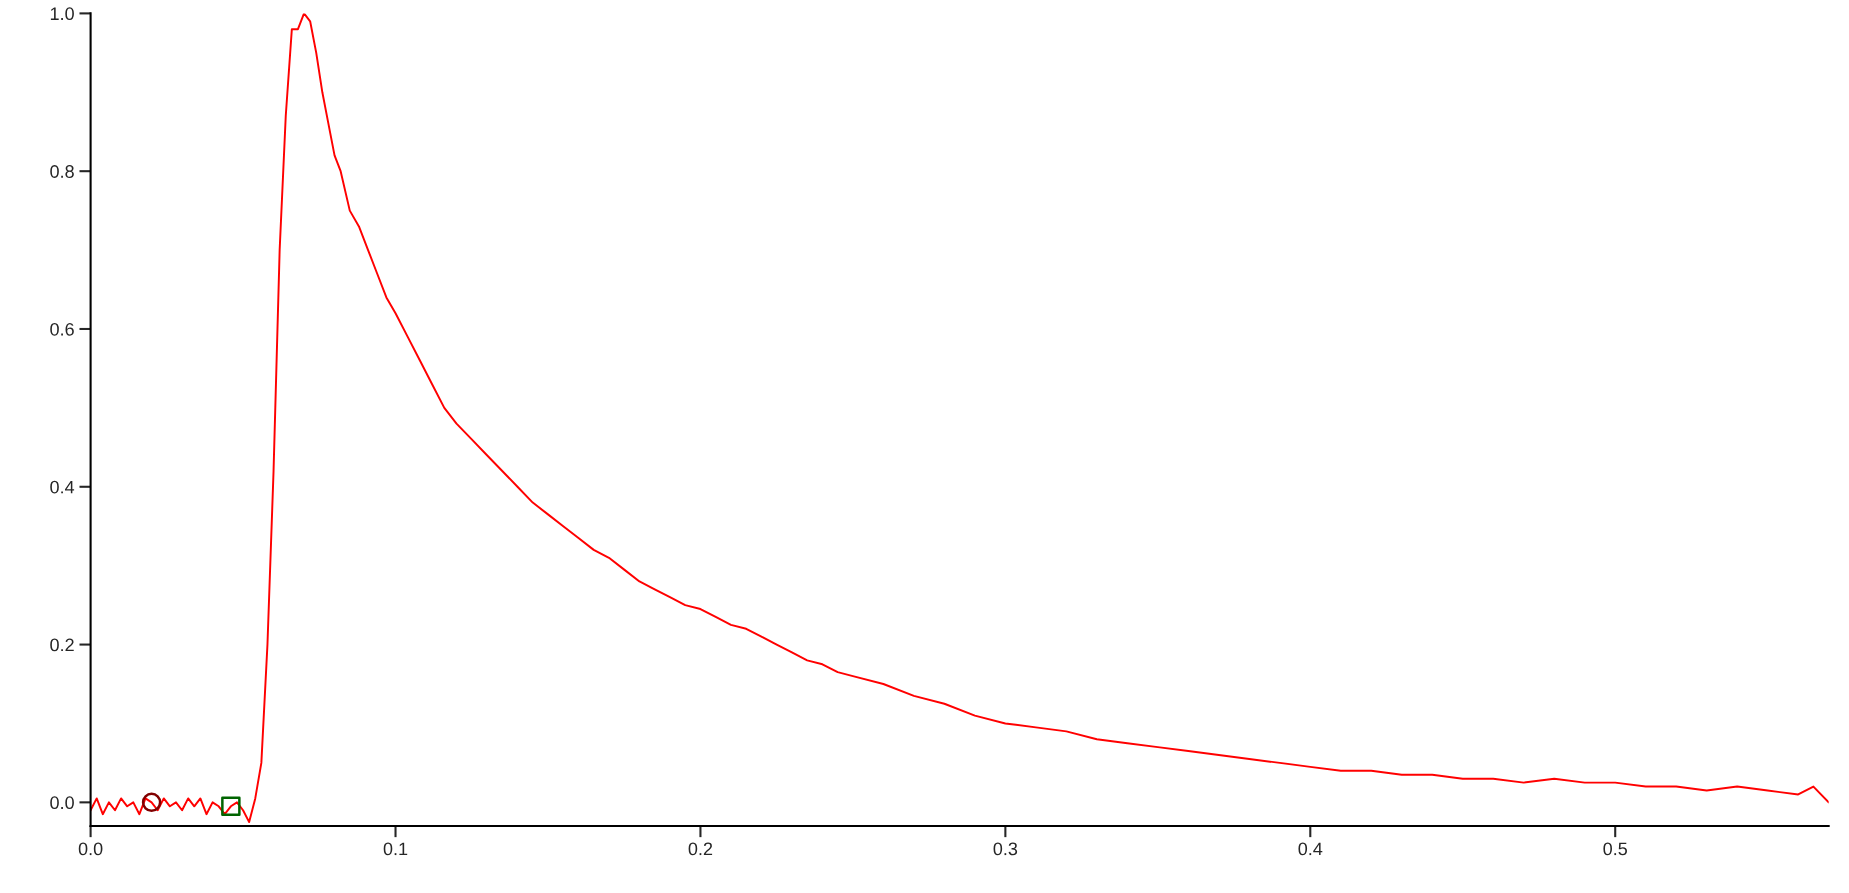  I want to click on x-tick-label: 0.0, so click(90, 849).